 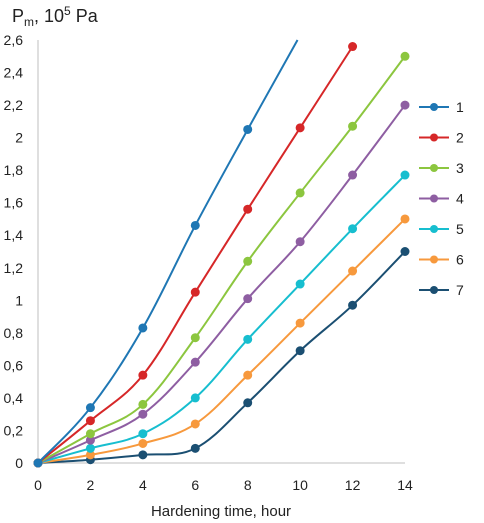 What do you see at coordinates (91, 485) in the screenshot?
I see `x-tick-label: 2` at bounding box center [91, 485].